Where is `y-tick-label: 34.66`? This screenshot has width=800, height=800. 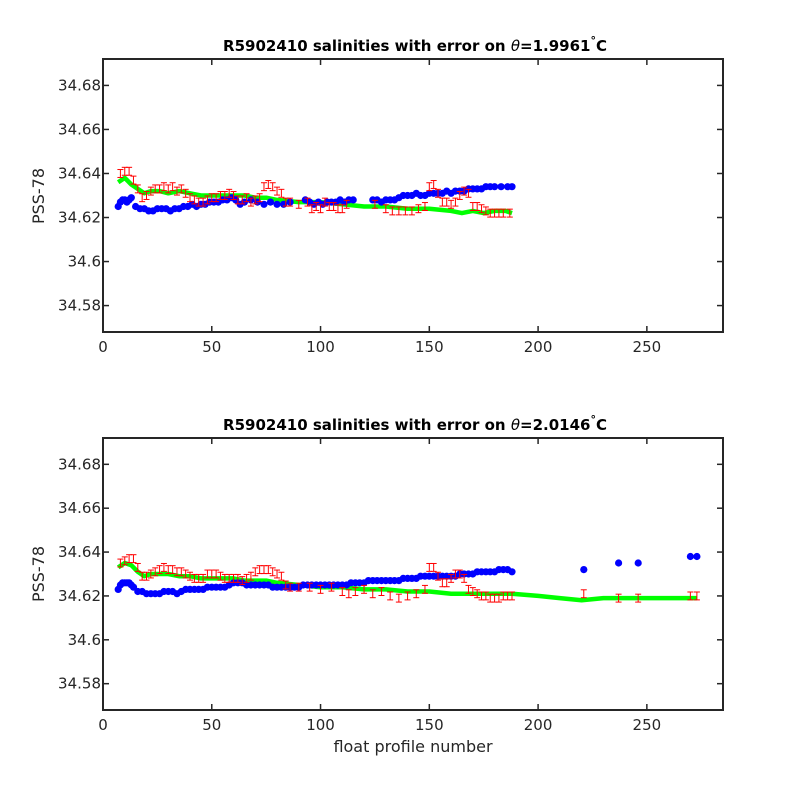 y-tick-label: 34.66 is located at coordinates (79, 508).